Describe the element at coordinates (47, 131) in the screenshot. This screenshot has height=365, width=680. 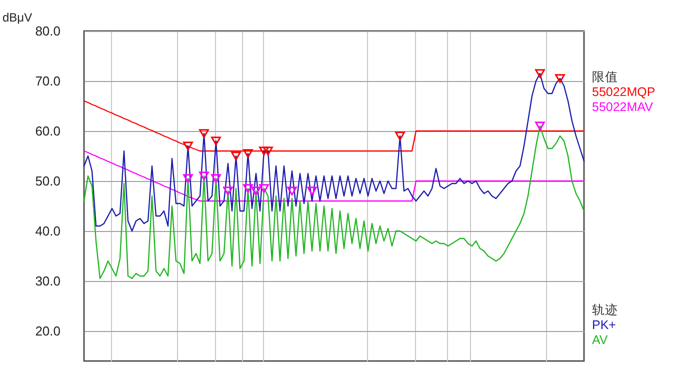
I see `y-tick-label: 60.0` at that location.